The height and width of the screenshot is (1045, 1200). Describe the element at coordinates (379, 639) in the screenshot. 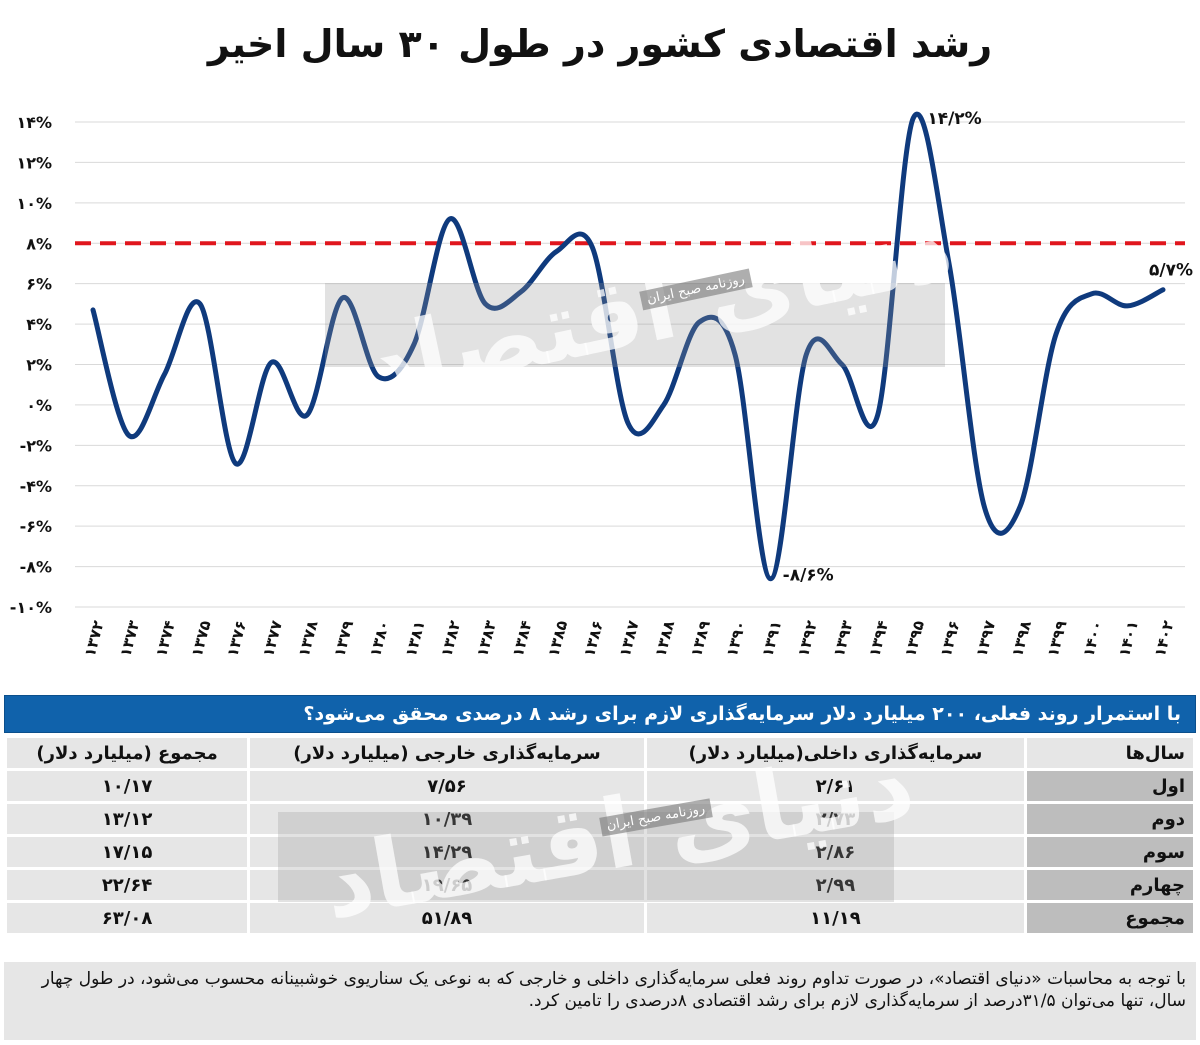

I see `x-tick-label: ۱۳۸۰` at that location.